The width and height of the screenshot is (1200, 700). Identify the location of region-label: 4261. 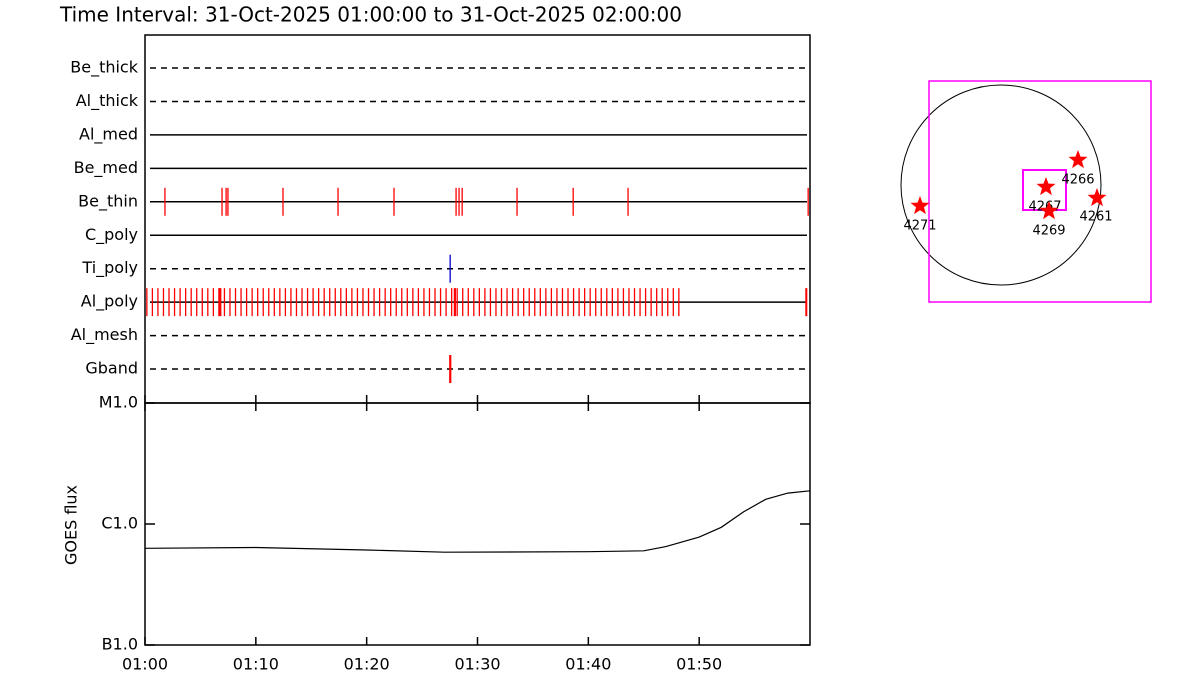
(1095, 217).